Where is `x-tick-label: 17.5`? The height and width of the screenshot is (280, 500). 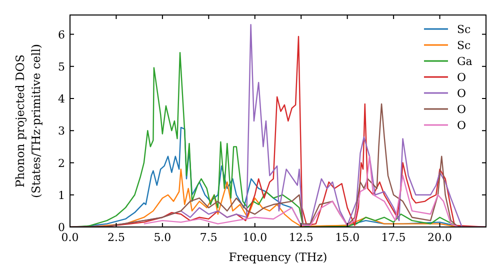 x-tick-label: 17.5 is located at coordinates (393, 237).